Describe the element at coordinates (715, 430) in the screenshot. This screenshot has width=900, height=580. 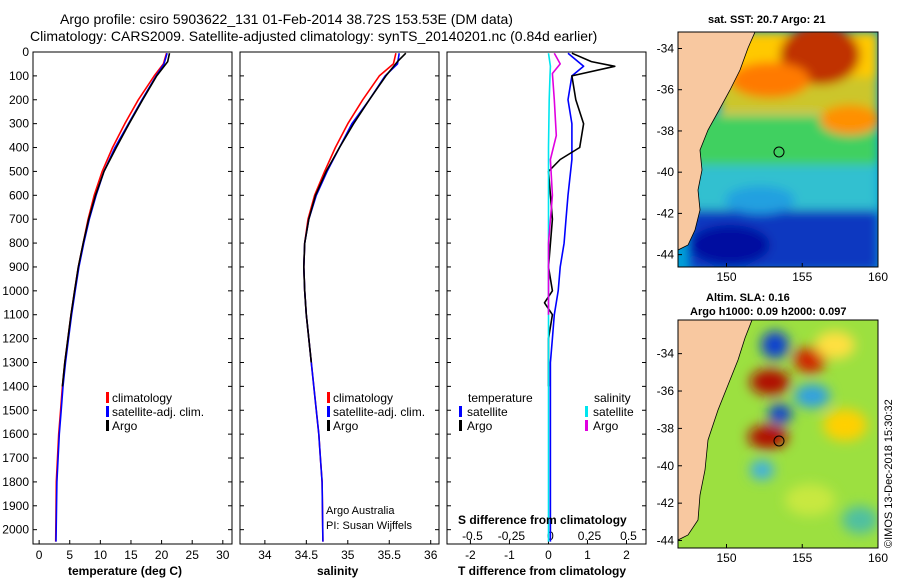
I see `sla-land-australia` at that location.